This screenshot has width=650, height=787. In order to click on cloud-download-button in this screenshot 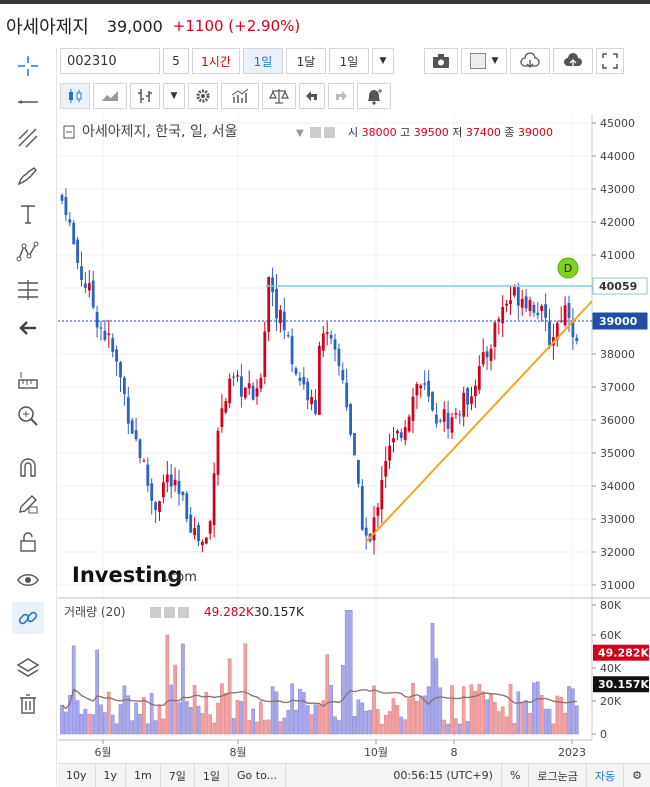, I will do `click(530, 61)`.